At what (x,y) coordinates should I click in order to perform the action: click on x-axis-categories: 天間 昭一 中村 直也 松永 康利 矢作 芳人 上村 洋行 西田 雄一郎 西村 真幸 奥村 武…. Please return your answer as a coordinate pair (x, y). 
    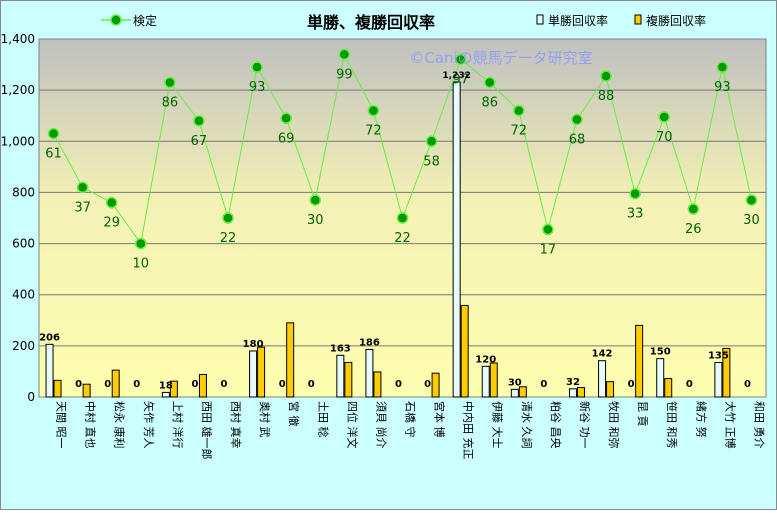
    Looking at the image, I should click on (410, 430).